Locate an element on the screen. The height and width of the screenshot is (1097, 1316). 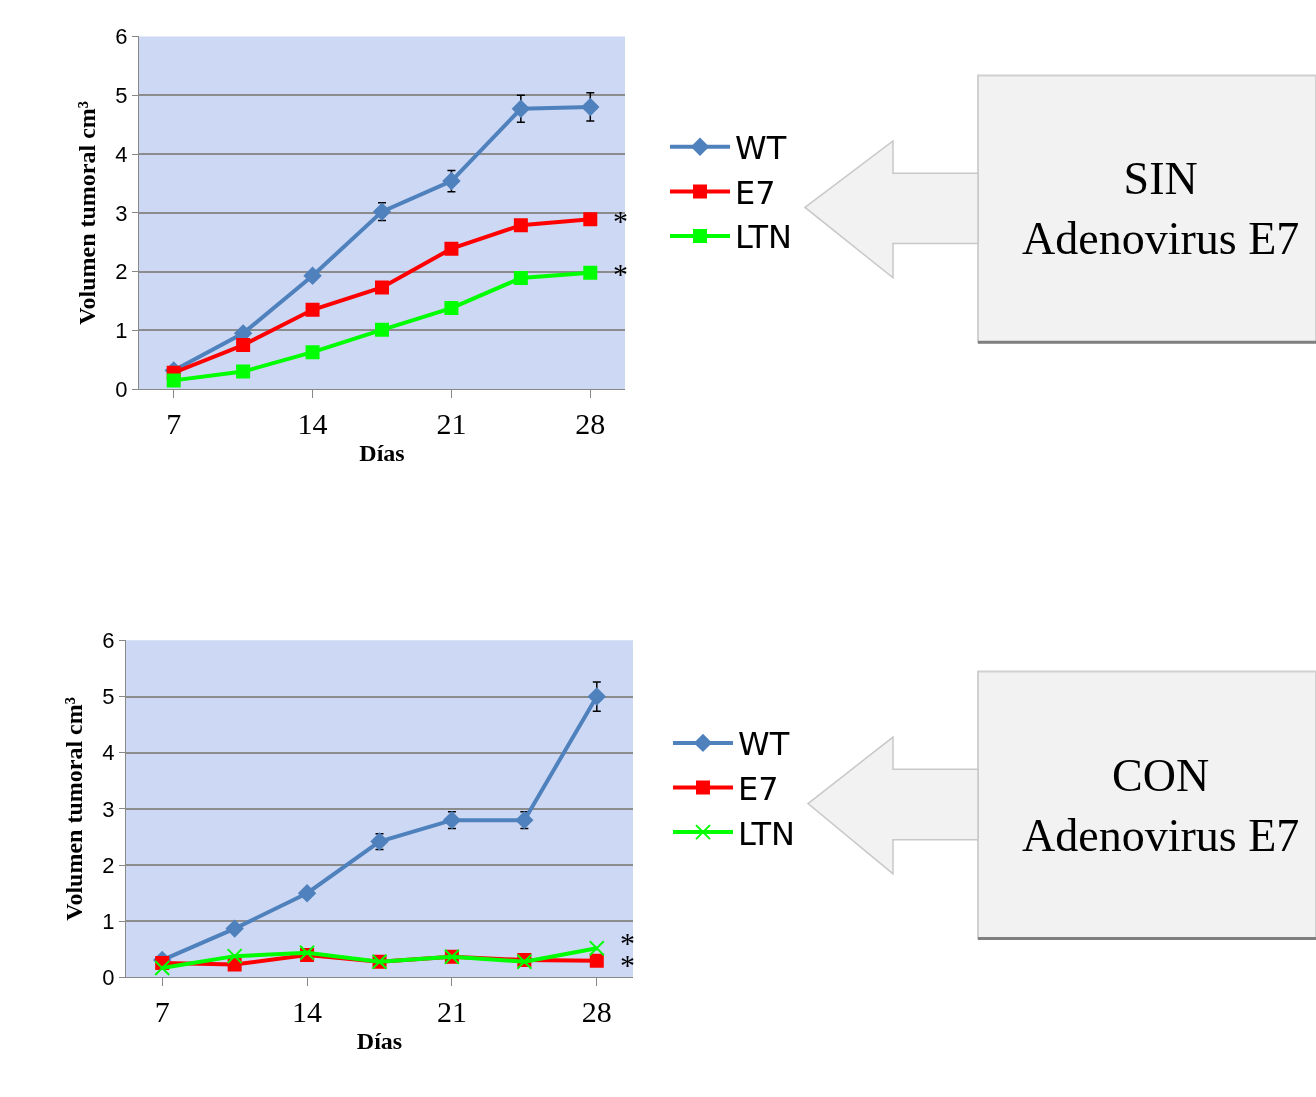
text: CON Adenovirus E7 is located at coordinates (1161, 805).